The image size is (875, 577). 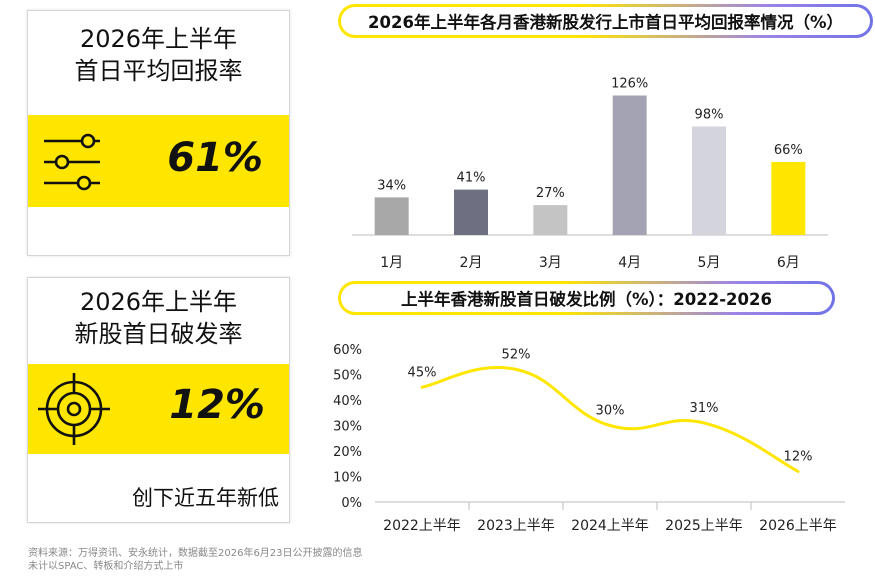 I want to click on break-ratio-series-line, so click(x=610, y=419).